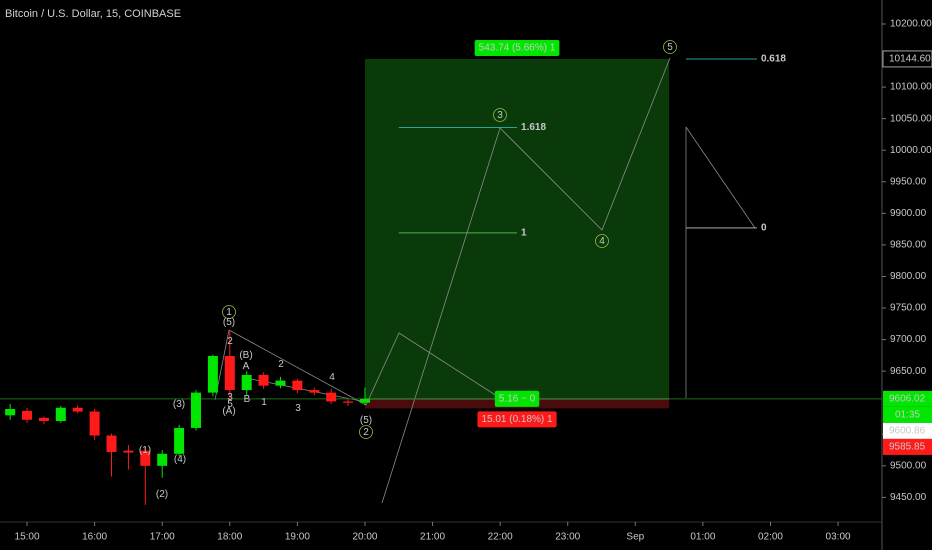  I want to click on fib-label: 0.618, so click(773, 59).